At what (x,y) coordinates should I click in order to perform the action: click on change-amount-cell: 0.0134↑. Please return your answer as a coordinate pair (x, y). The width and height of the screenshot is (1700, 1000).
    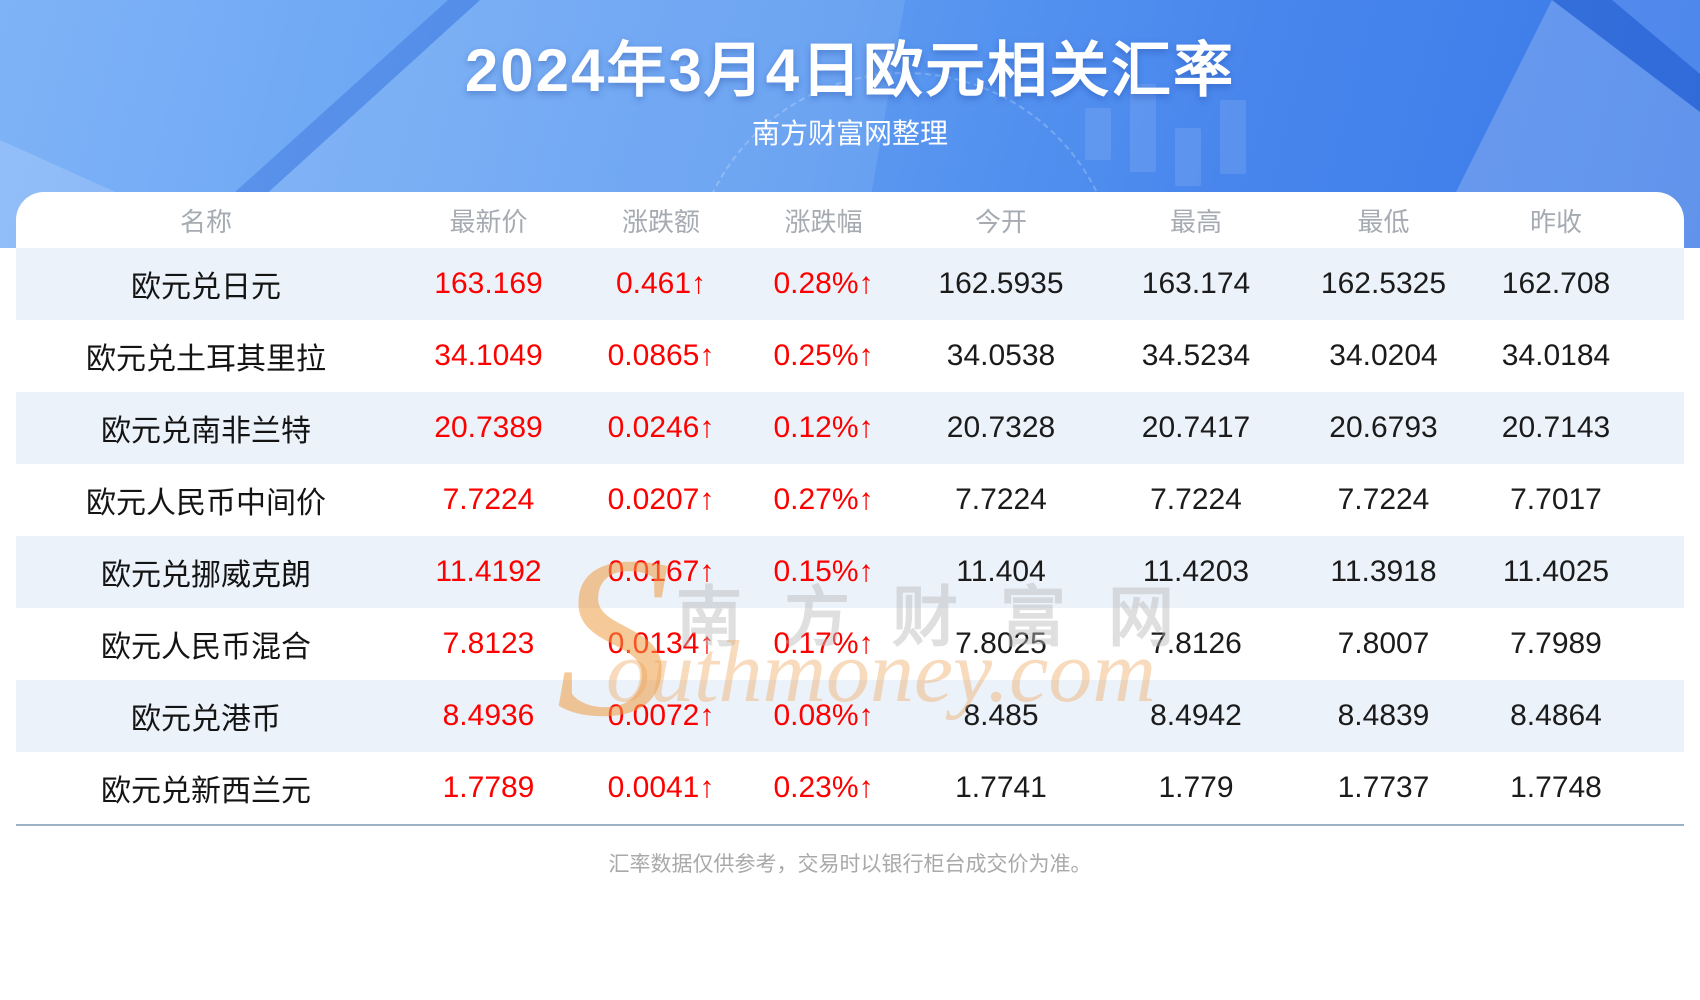
    Looking at the image, I should click on (661, 643).